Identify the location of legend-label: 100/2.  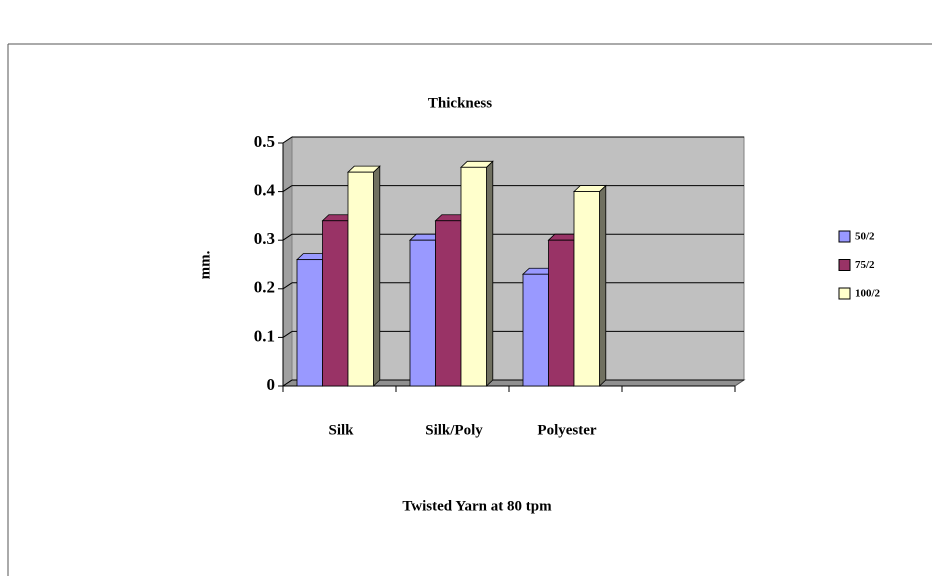
(868, 294).